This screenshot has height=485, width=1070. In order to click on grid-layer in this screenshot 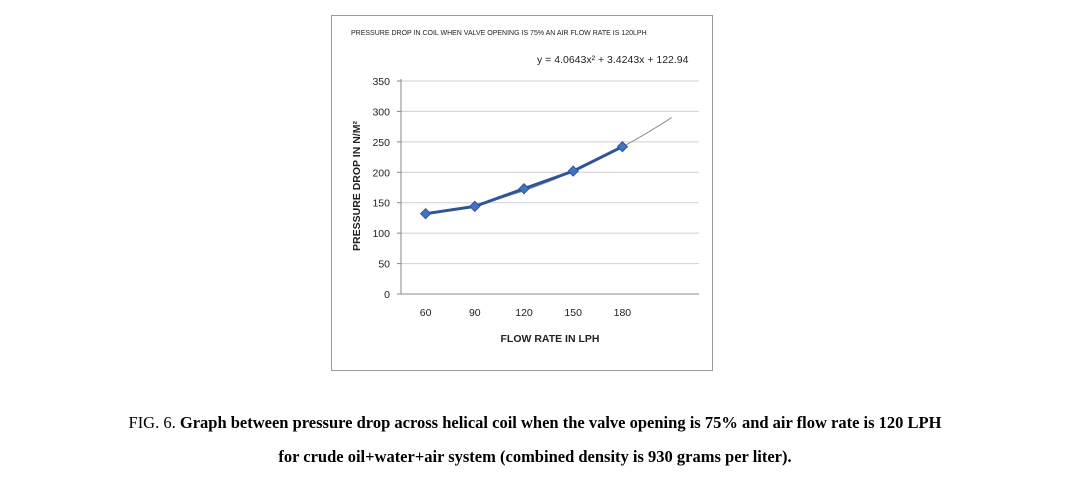, I will do `click(548, 187)`.